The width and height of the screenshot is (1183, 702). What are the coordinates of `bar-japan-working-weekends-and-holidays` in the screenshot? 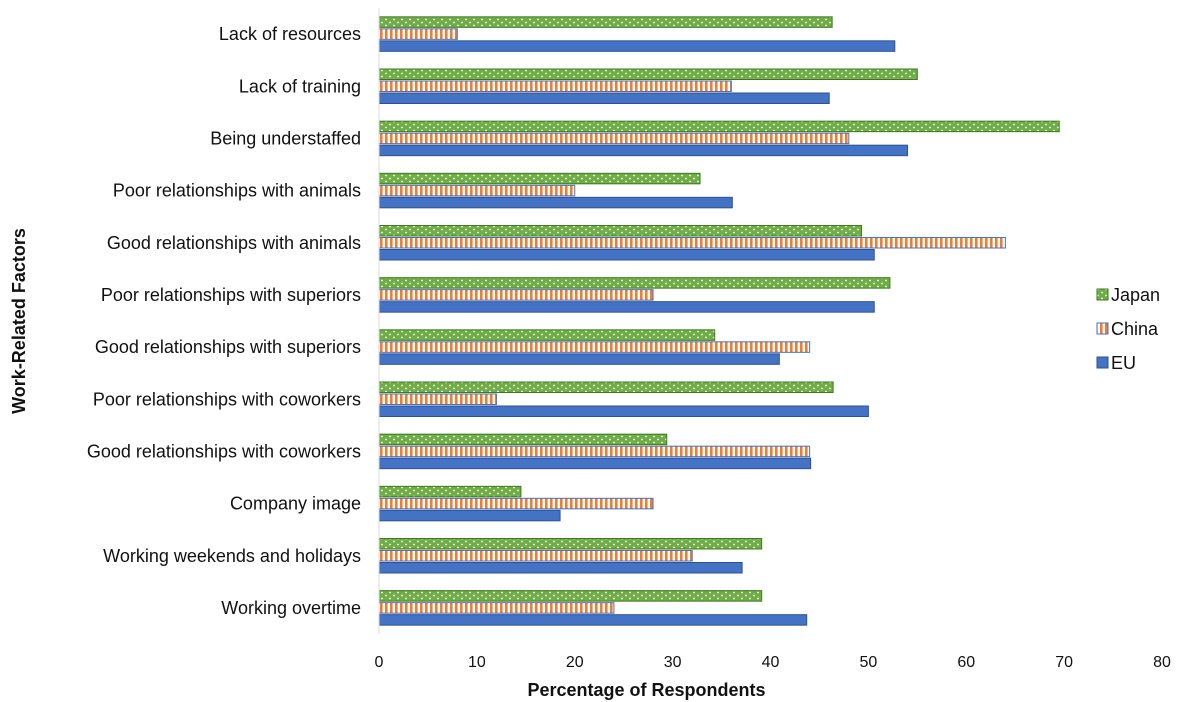 It's located at (570, 544).